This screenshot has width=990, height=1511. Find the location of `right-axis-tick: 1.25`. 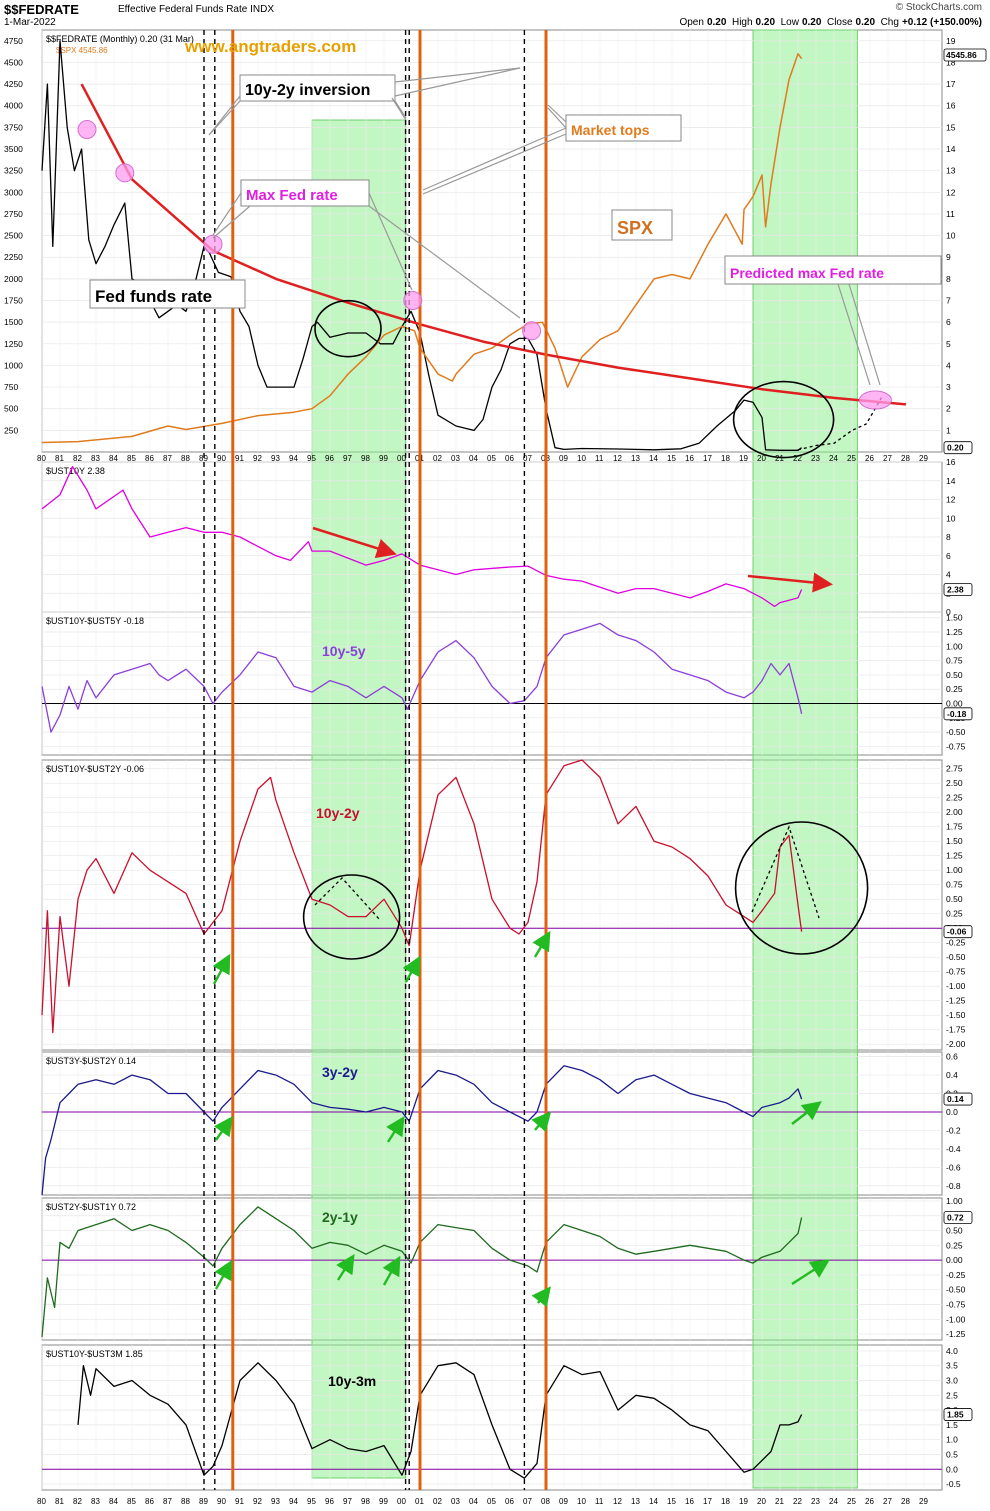

right-axis-tick: 1.25 is located at coordinates (954, 856).